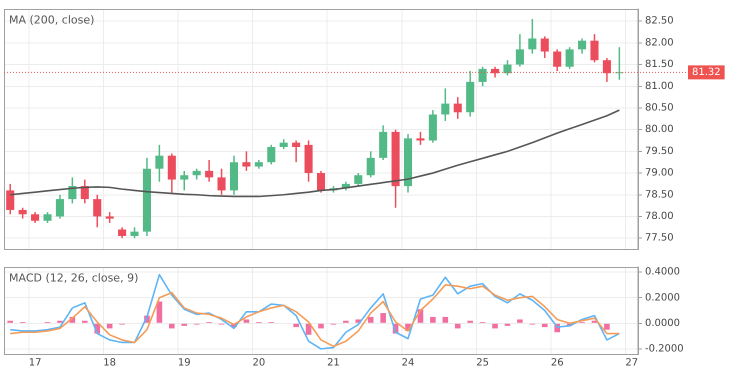 The image size is (730, 372). What do you see at coordinates (631, 363) in the screenshot?
I see `x-tick-label: 27` at bounding box center [631, 363].